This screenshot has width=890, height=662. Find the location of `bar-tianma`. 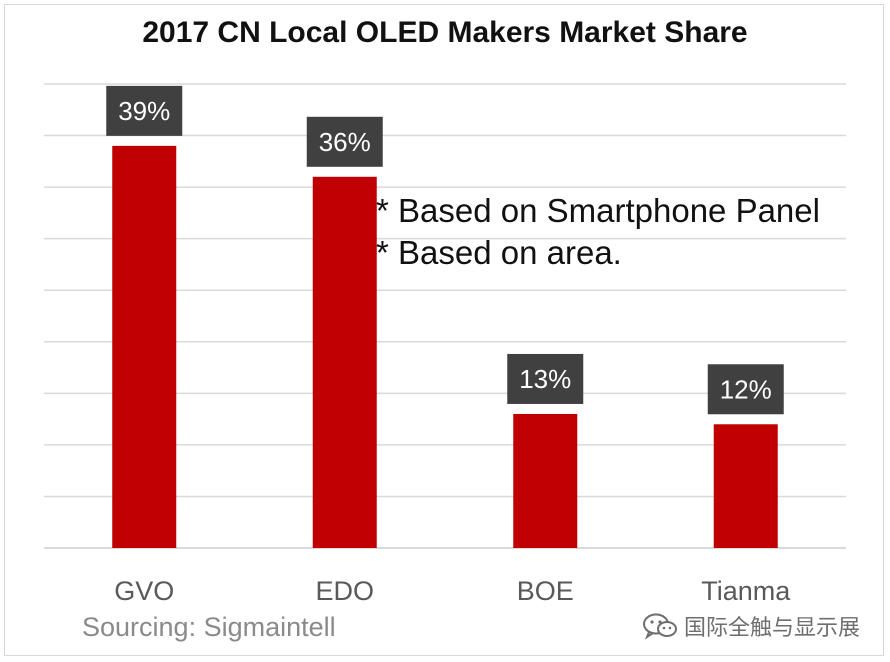

bar-tianma is located at coordinates (745, 486).